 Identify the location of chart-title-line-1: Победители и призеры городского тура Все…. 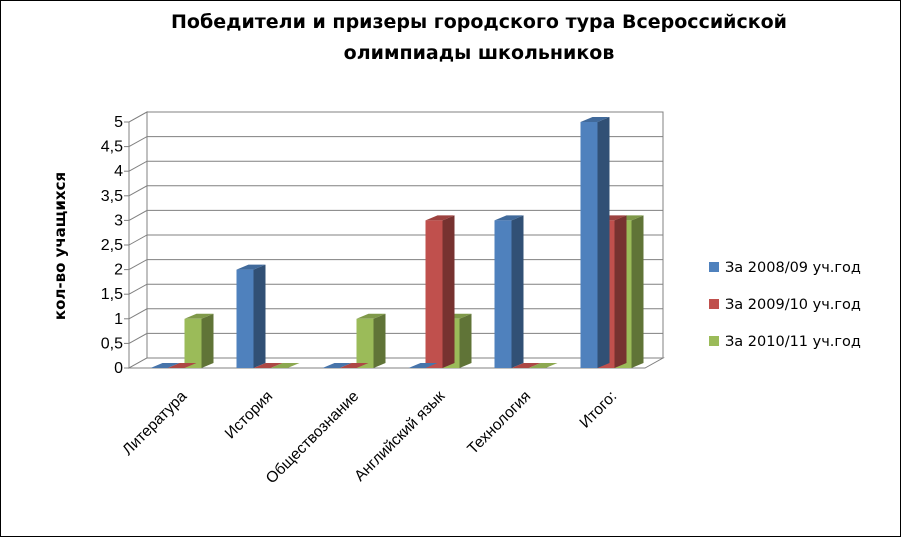
(479, 22).